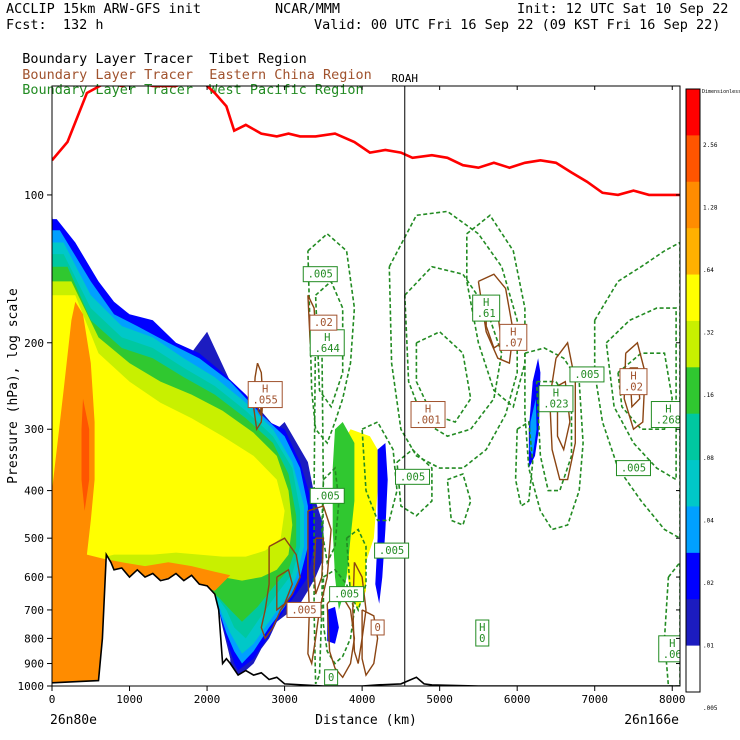 This screenshot has height=740, width=740. I want to click on legend-entry-tibet: Boundary Layer Tracer Tibet Region, so click(156, 51).